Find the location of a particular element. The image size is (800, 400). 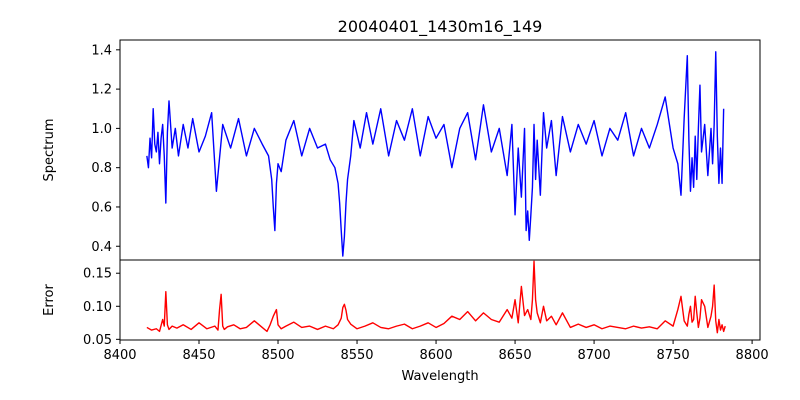

error-series-line is located at coordinates (436, 297).